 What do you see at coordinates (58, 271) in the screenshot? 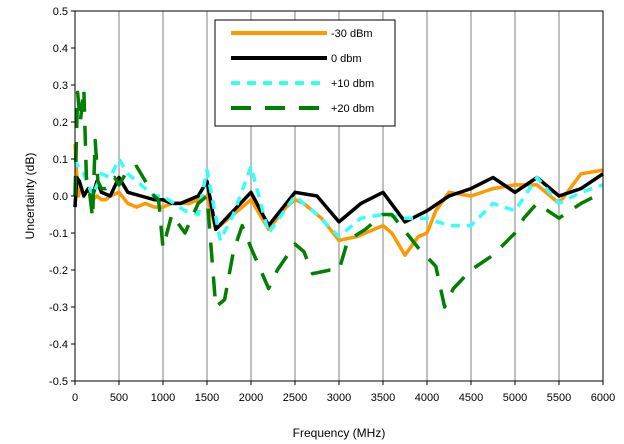
I see `y-tick-label: -0.2` at bounding box center [58, 271].